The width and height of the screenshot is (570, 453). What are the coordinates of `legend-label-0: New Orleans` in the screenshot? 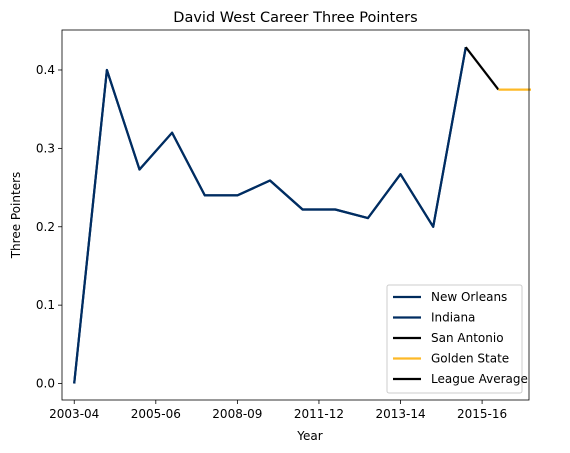 It's located at (469, 297).